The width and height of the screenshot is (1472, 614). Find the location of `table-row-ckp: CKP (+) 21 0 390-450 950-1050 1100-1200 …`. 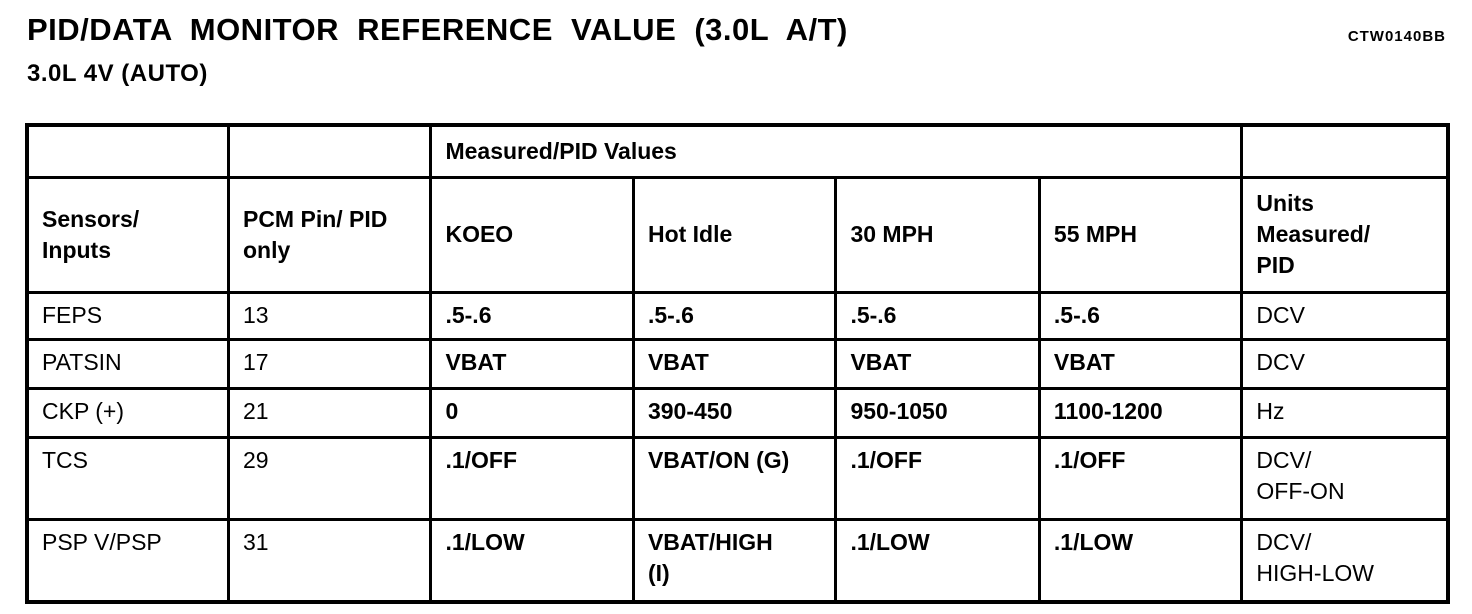

table-row-ckp: CKP (+) 21 0 390-450 950-1050 1100-1200 … is located at coordinates (737, 412).